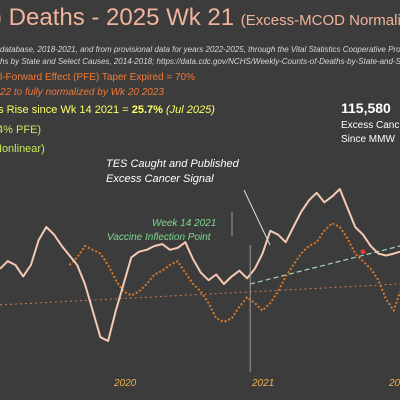 This screenshot has height=400, width=400. What do you see at coordinates (22, 149) in the screenshot?
I see `nonlinear-note: Nonlinear)` at bounding box center [22, 149].